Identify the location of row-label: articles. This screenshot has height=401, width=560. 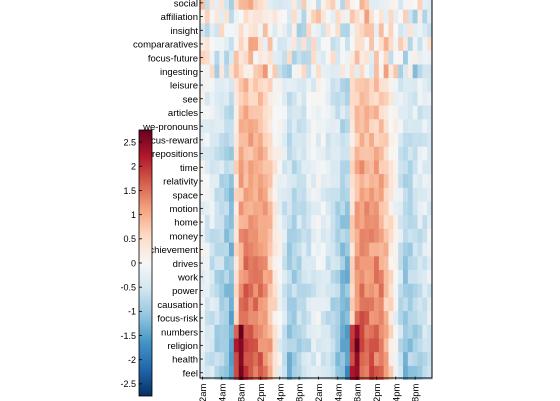
(183, 113).